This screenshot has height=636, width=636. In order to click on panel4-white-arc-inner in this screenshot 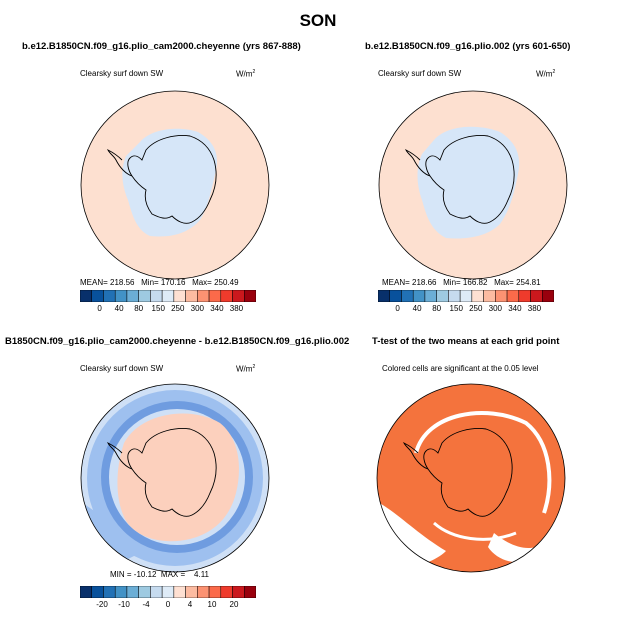, I will do `click(475, 531)`.